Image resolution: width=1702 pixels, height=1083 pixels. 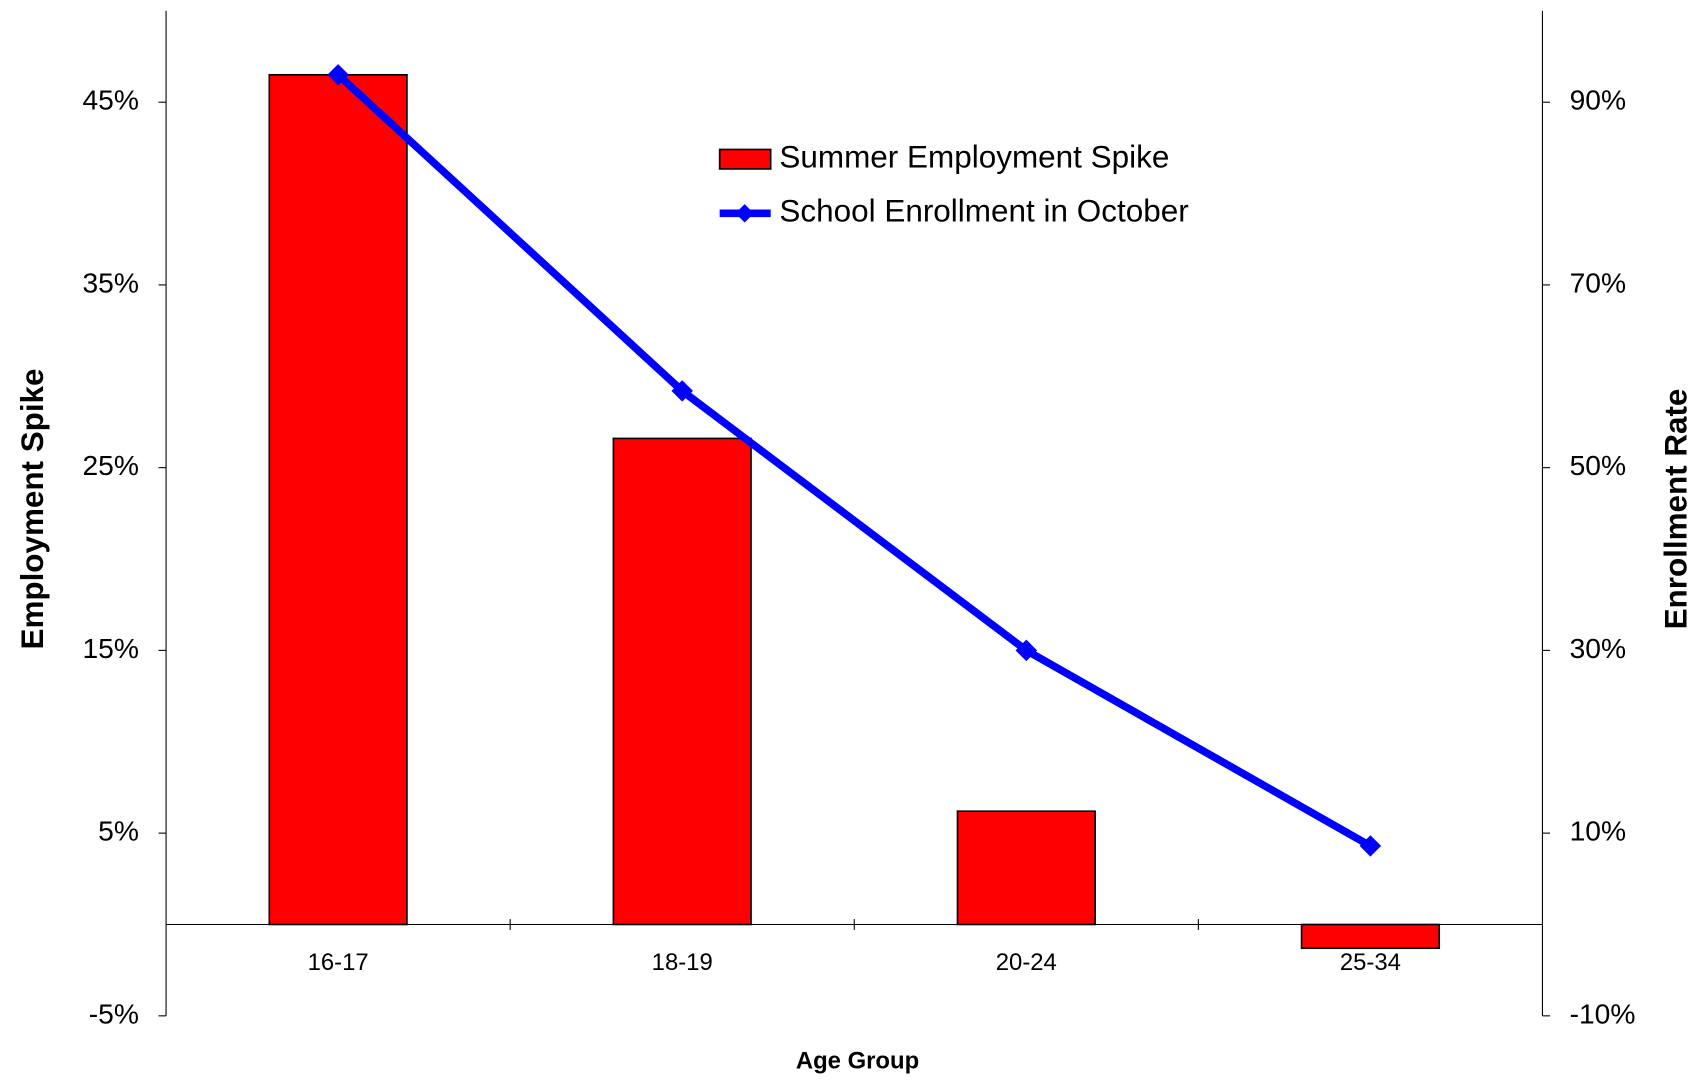 I want to click on y2-tick-label: 70%, so click(x=1598, y=282).